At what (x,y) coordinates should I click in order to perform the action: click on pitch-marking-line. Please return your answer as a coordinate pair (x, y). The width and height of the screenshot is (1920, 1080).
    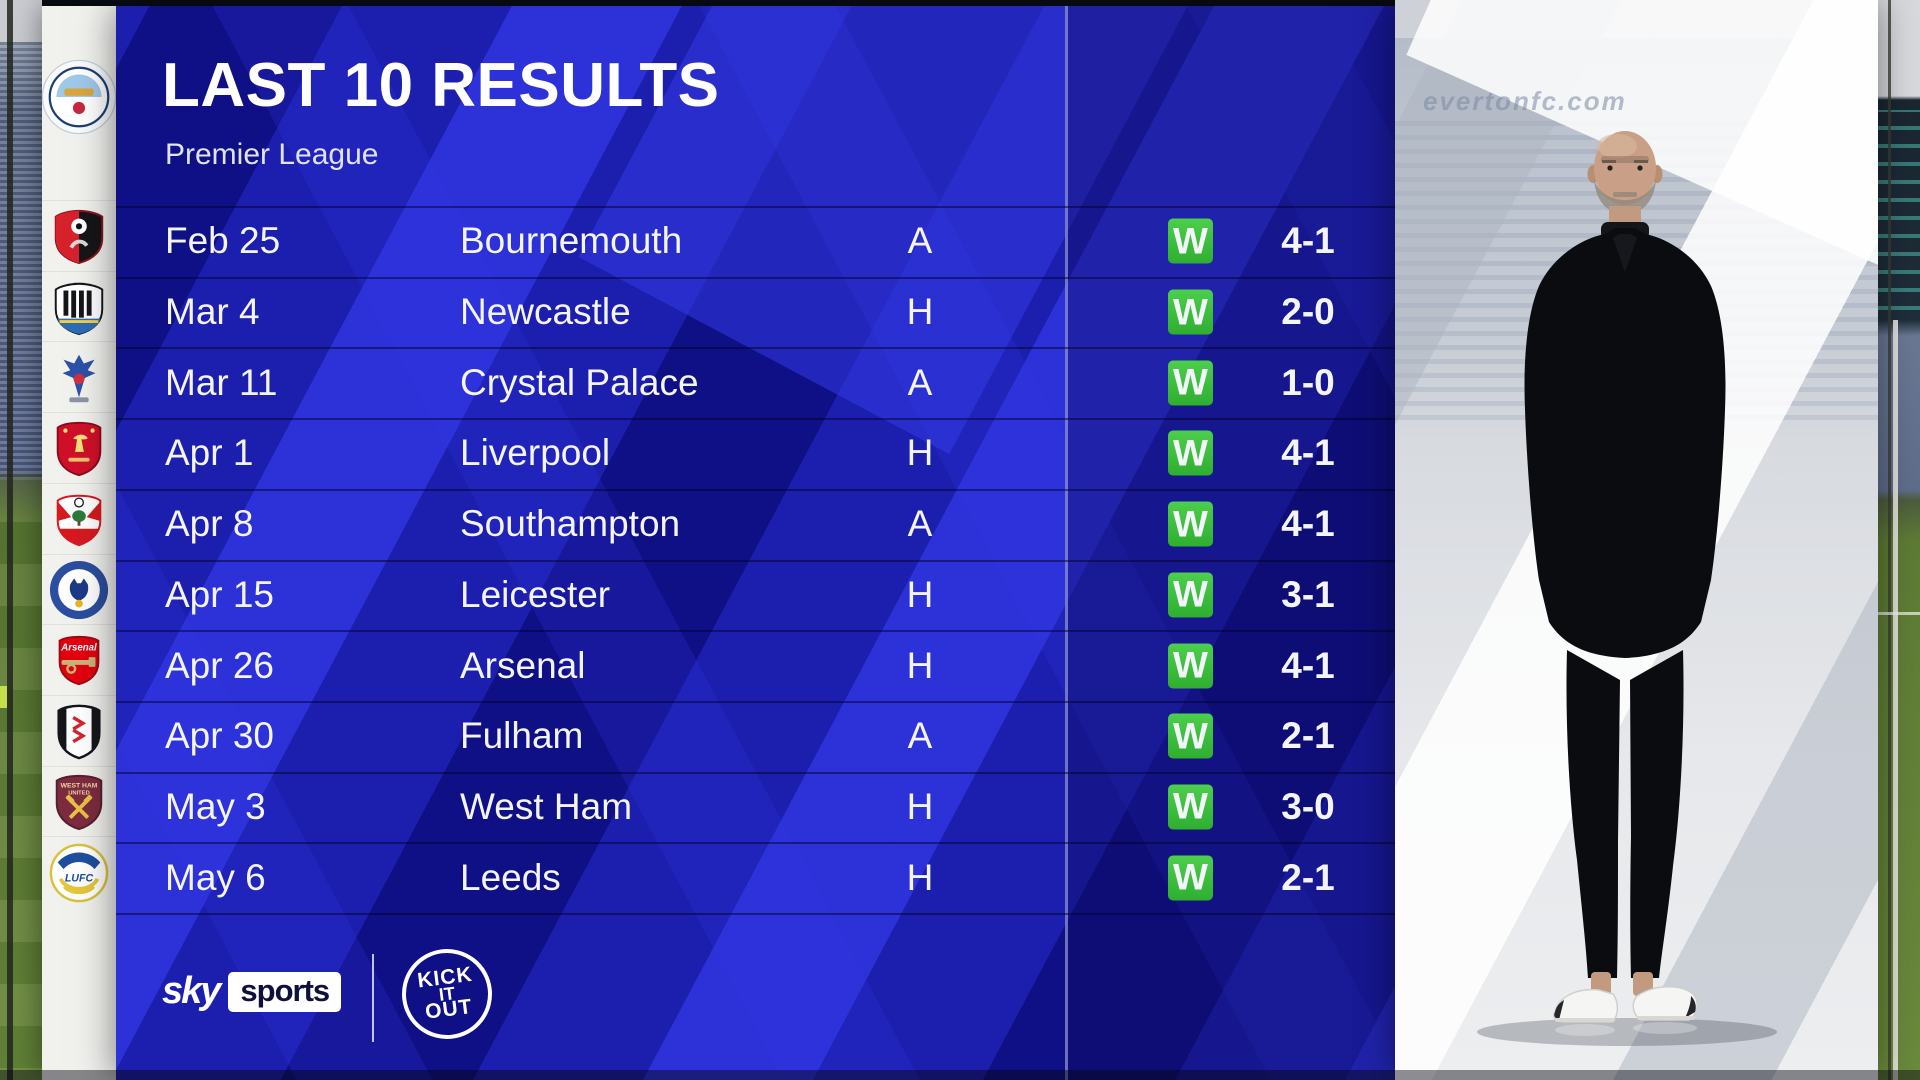
    Looking at the image, I should click on (1899, 613).